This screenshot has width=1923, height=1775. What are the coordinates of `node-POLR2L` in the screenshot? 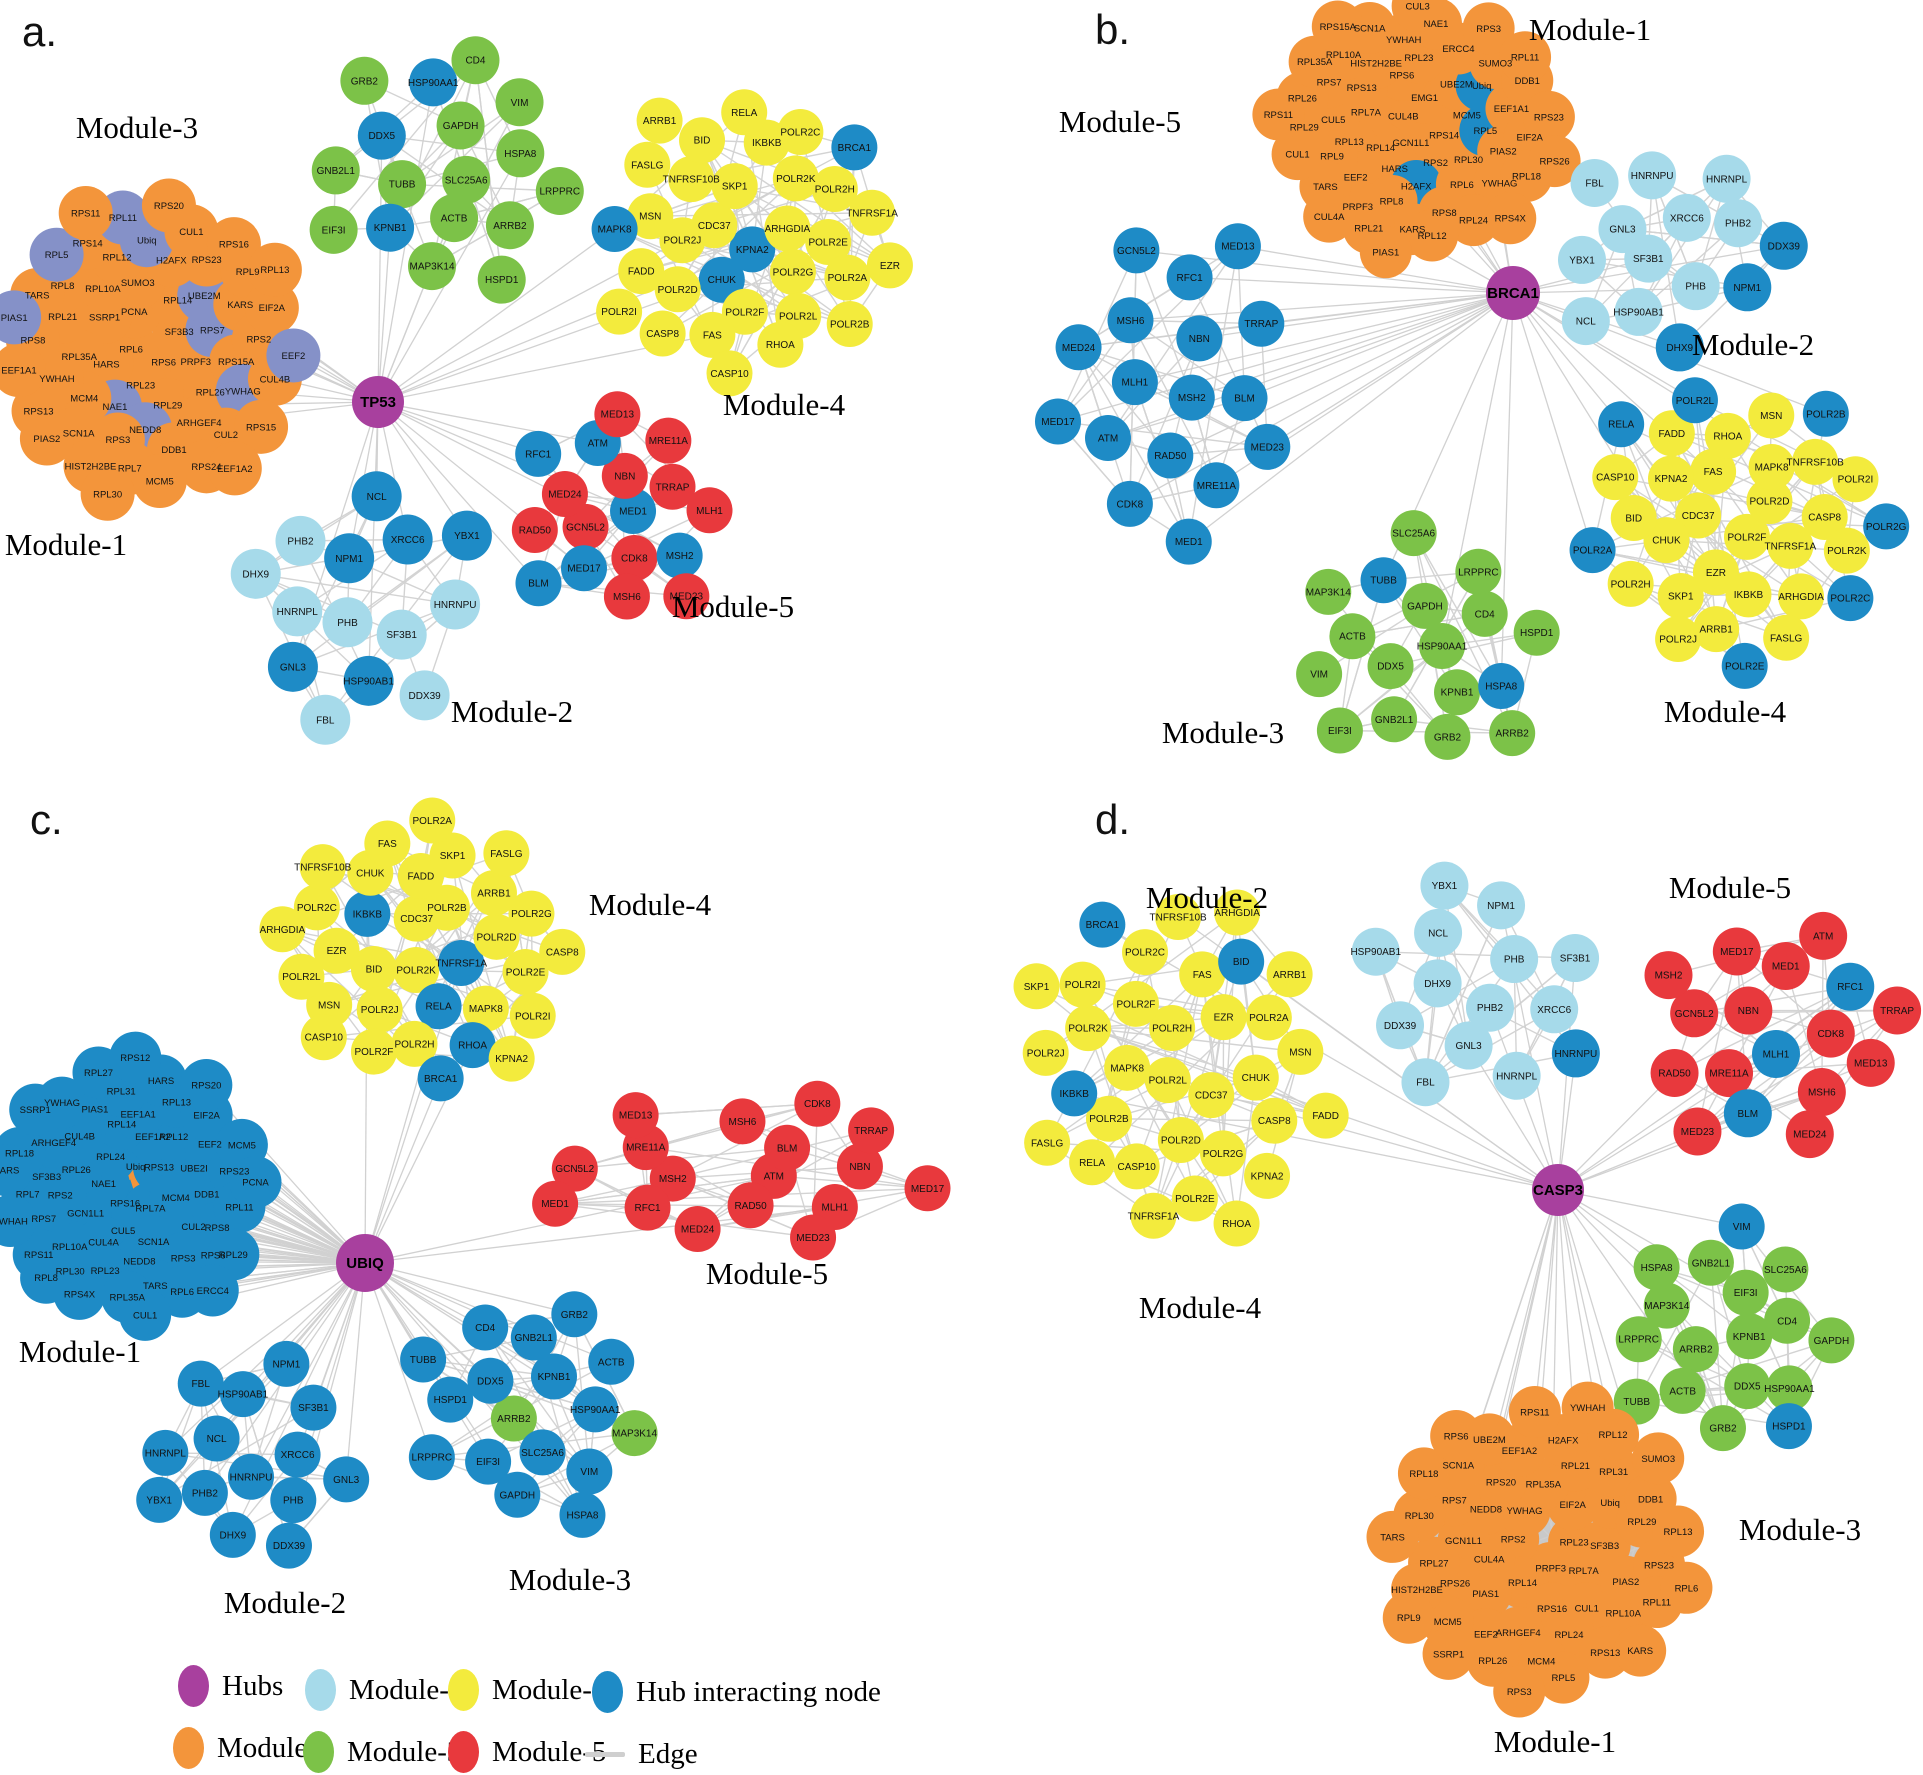 It's located at (1694, 400).